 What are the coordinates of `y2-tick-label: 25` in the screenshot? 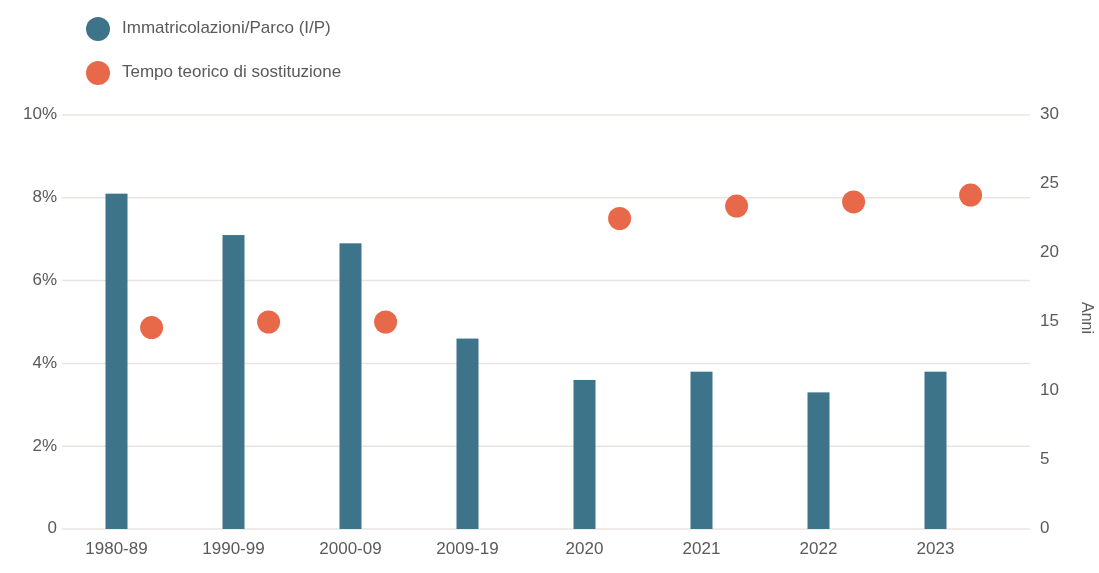 It's located at (1049, 183).